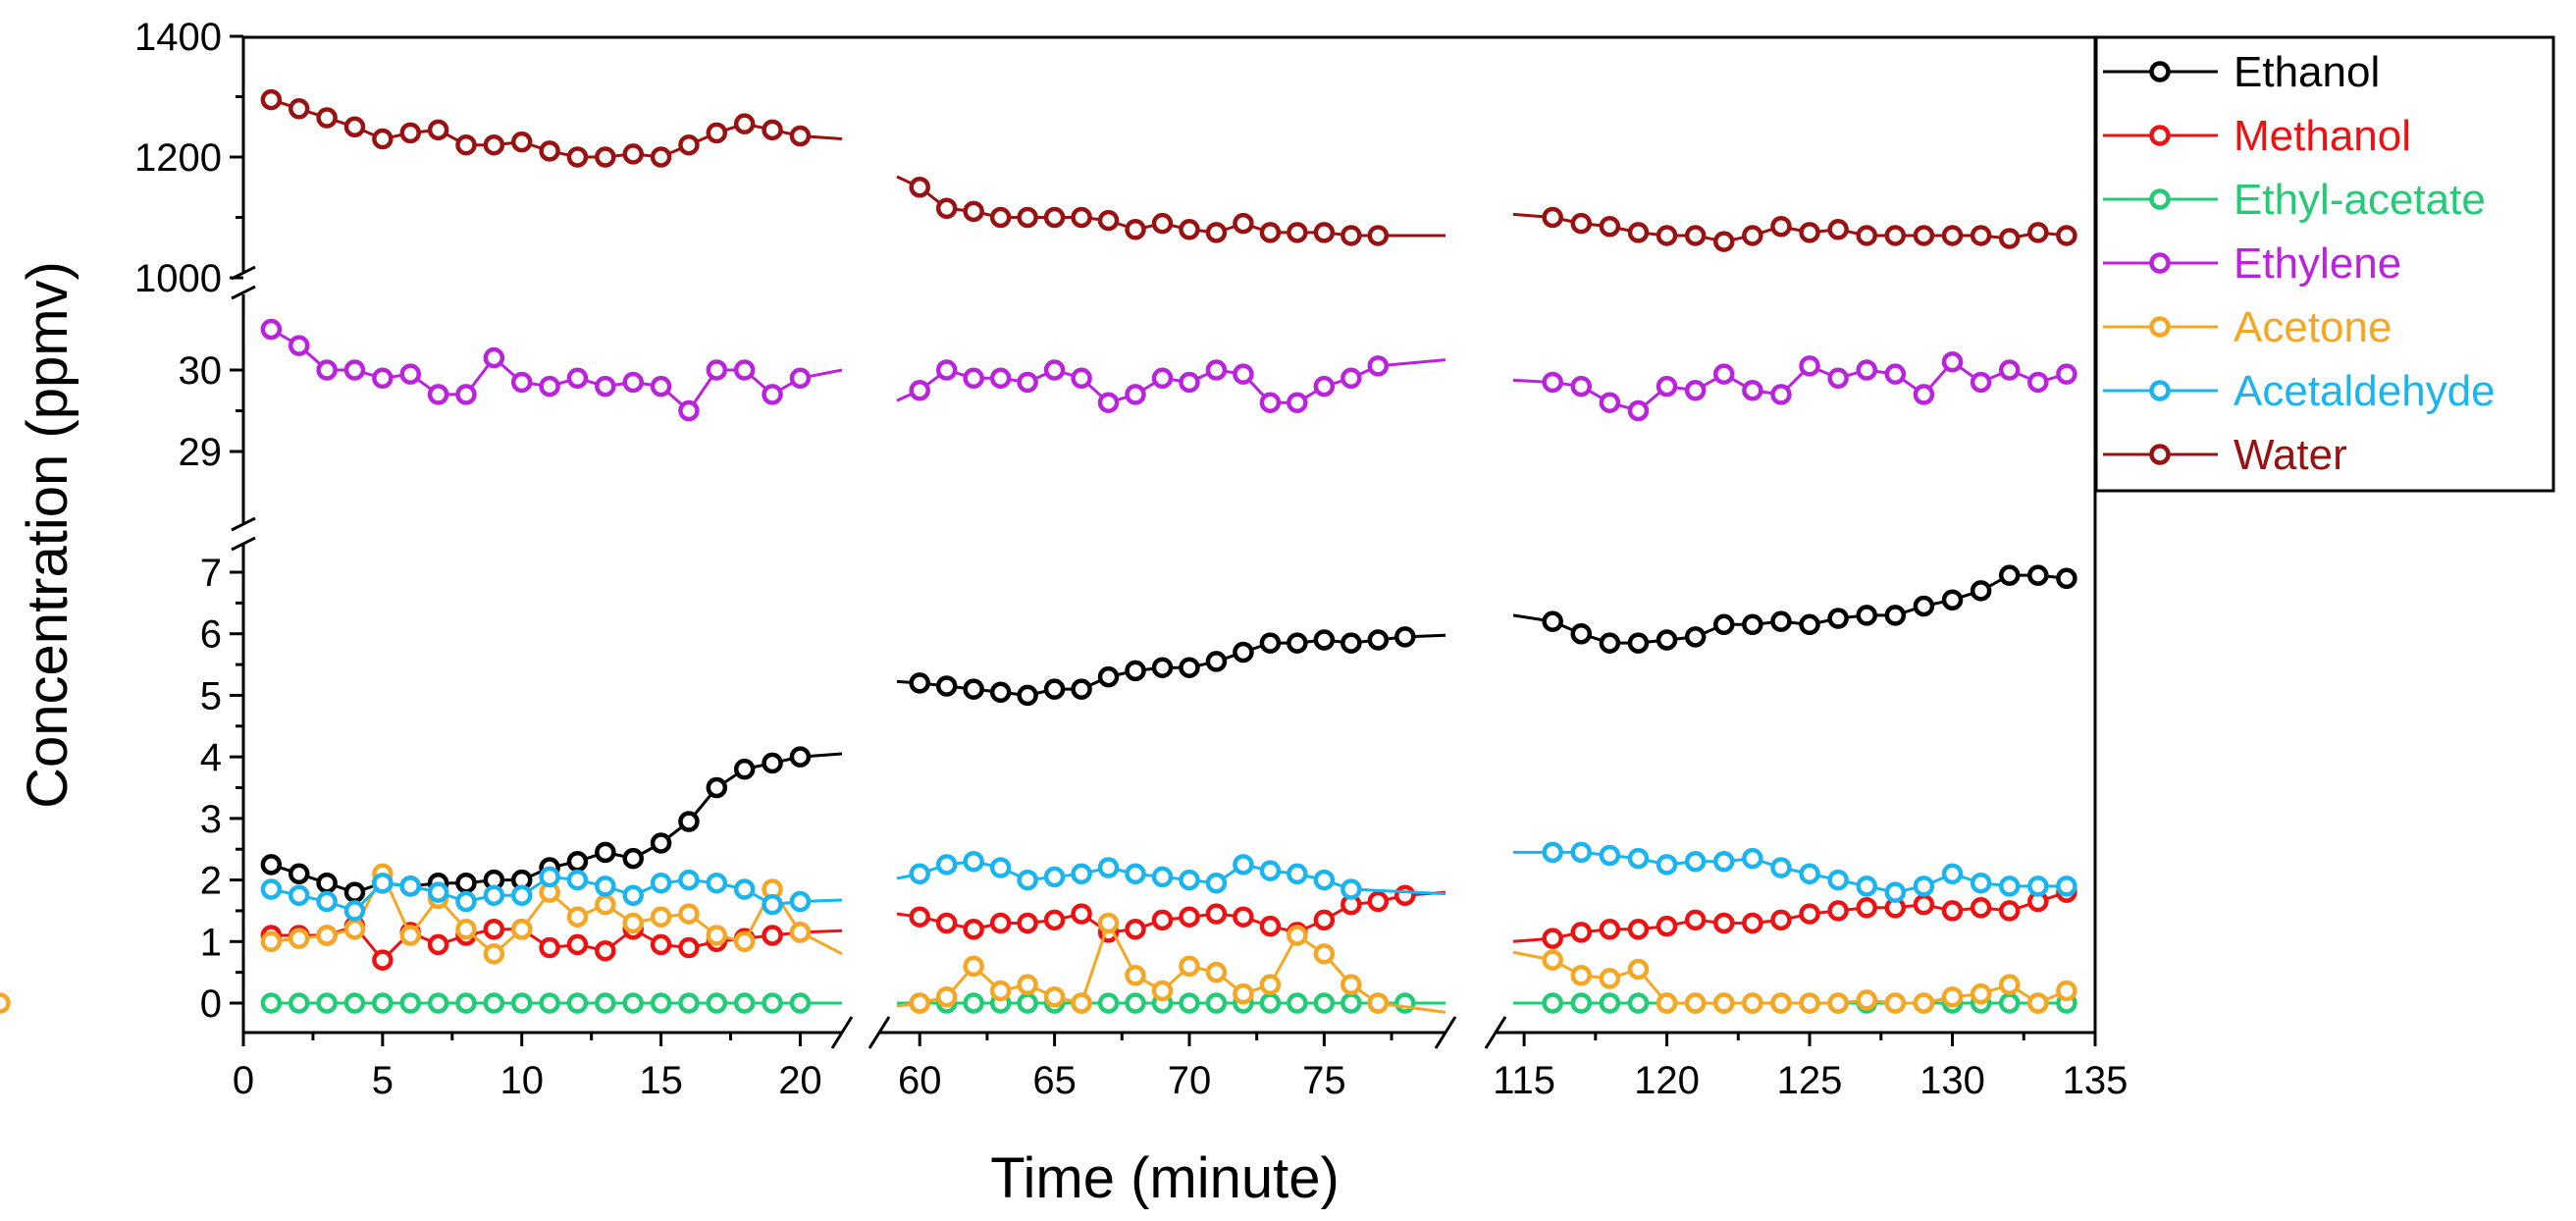 This screenshot has height=1221, width=2576. Describe the element at coordinates (1952, 1080) in the screenshot. I see `x-tick-label: 130` at that location.